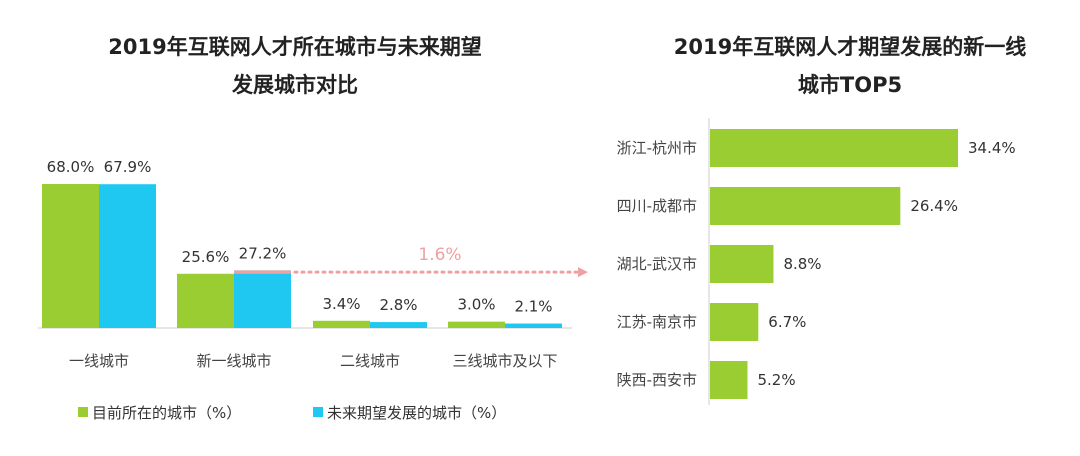 The height and width of the screenshot is (456, 1080). What do you see at coordinates (398, 305) in the screenshot?
I see `data-label-future-2: 2.8%` at bounding box center [398, 305].